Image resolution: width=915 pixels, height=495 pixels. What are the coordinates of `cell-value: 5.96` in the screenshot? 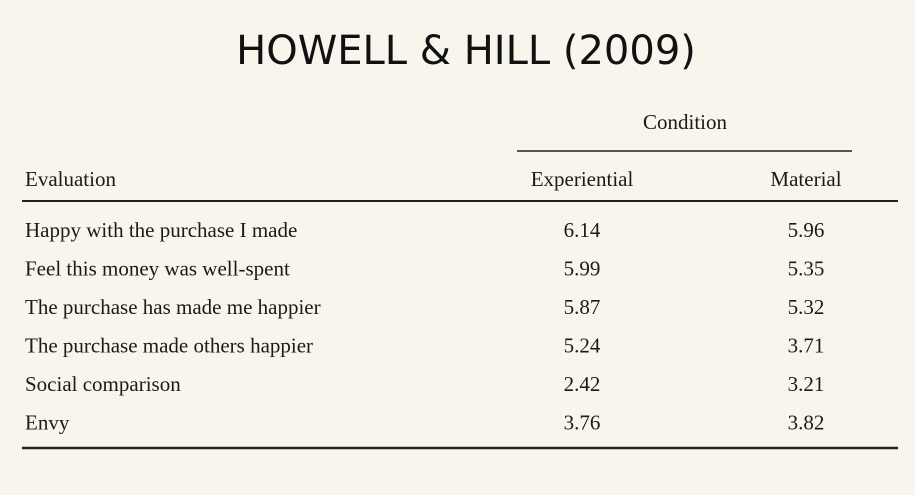 It's located at (806, 230).